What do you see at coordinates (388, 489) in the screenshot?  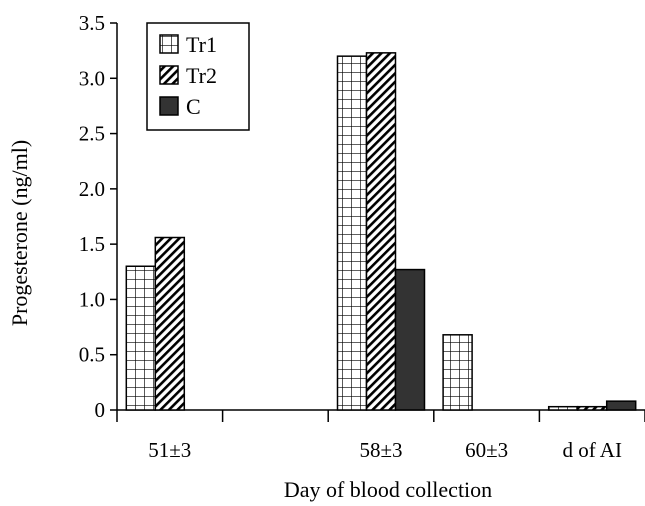 I see `x-axis-title: Day of blood collection` at bounding box center [388, 489].